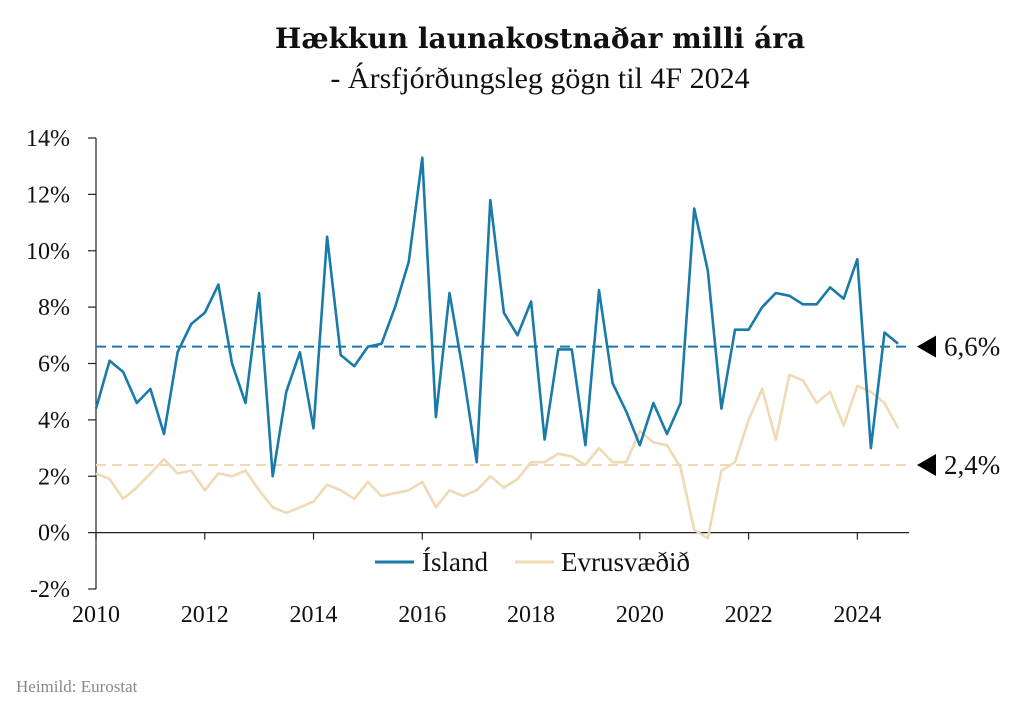 The width and height of the screenshot is (1027, 715). Describe the element at coordinates (314, 615) in the screenshot. I see `x-tick-label: 2014` at that location.